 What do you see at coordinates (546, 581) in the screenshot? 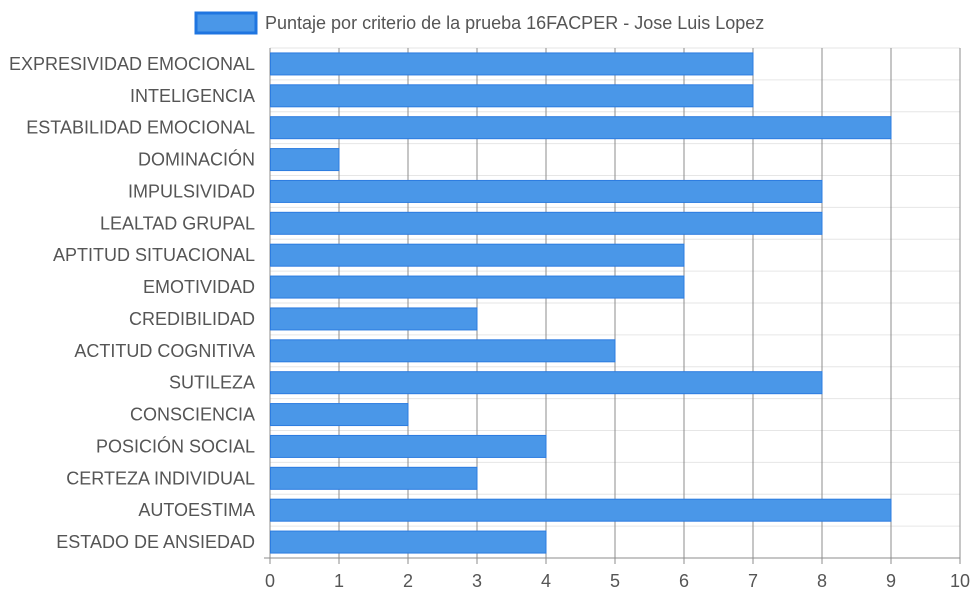
I see `x-tick-label: 4` at bounding box center [546, 581].